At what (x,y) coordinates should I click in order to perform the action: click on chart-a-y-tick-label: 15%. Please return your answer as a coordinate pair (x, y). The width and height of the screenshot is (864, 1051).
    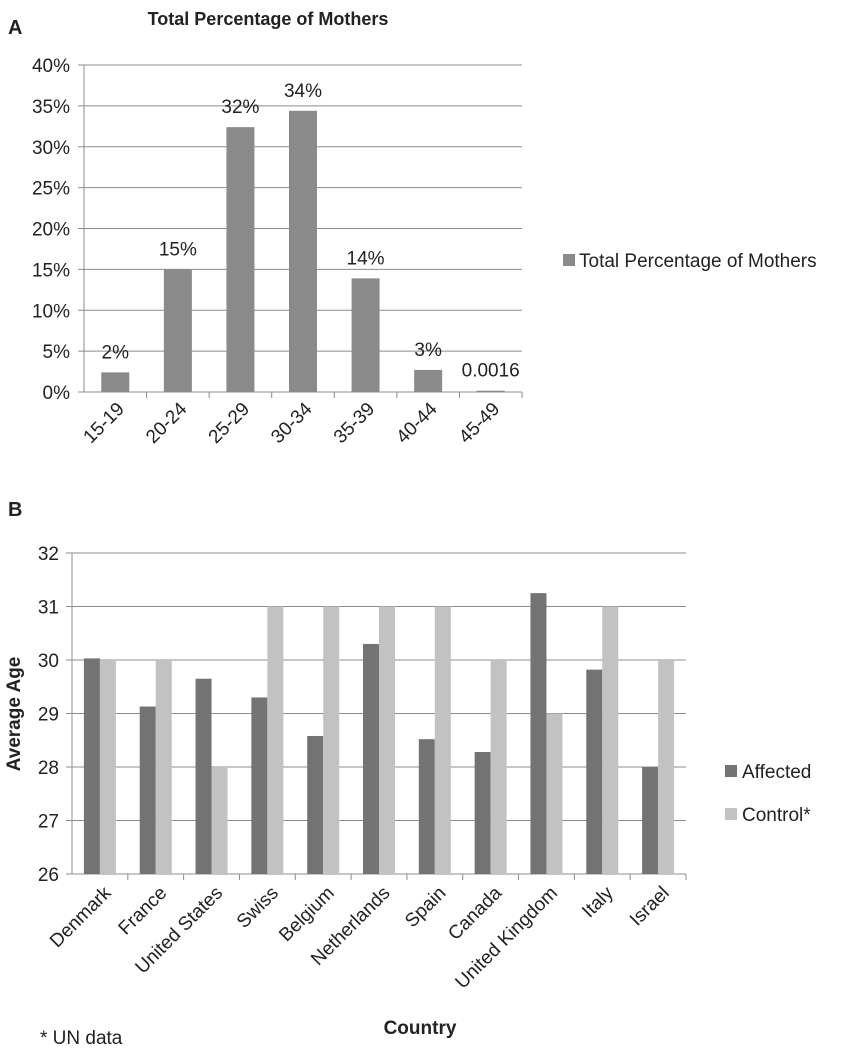
    Looking at the image, I should click on (51, 270).